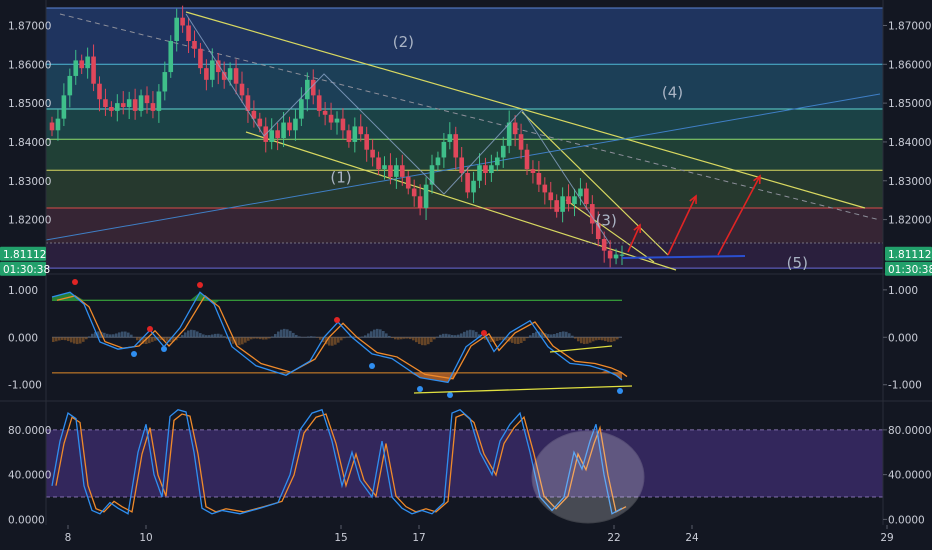 The width and height of the screenshot is (932, 550). I want to click on osc-tick-right-2: -1.000, so click(905, 386).